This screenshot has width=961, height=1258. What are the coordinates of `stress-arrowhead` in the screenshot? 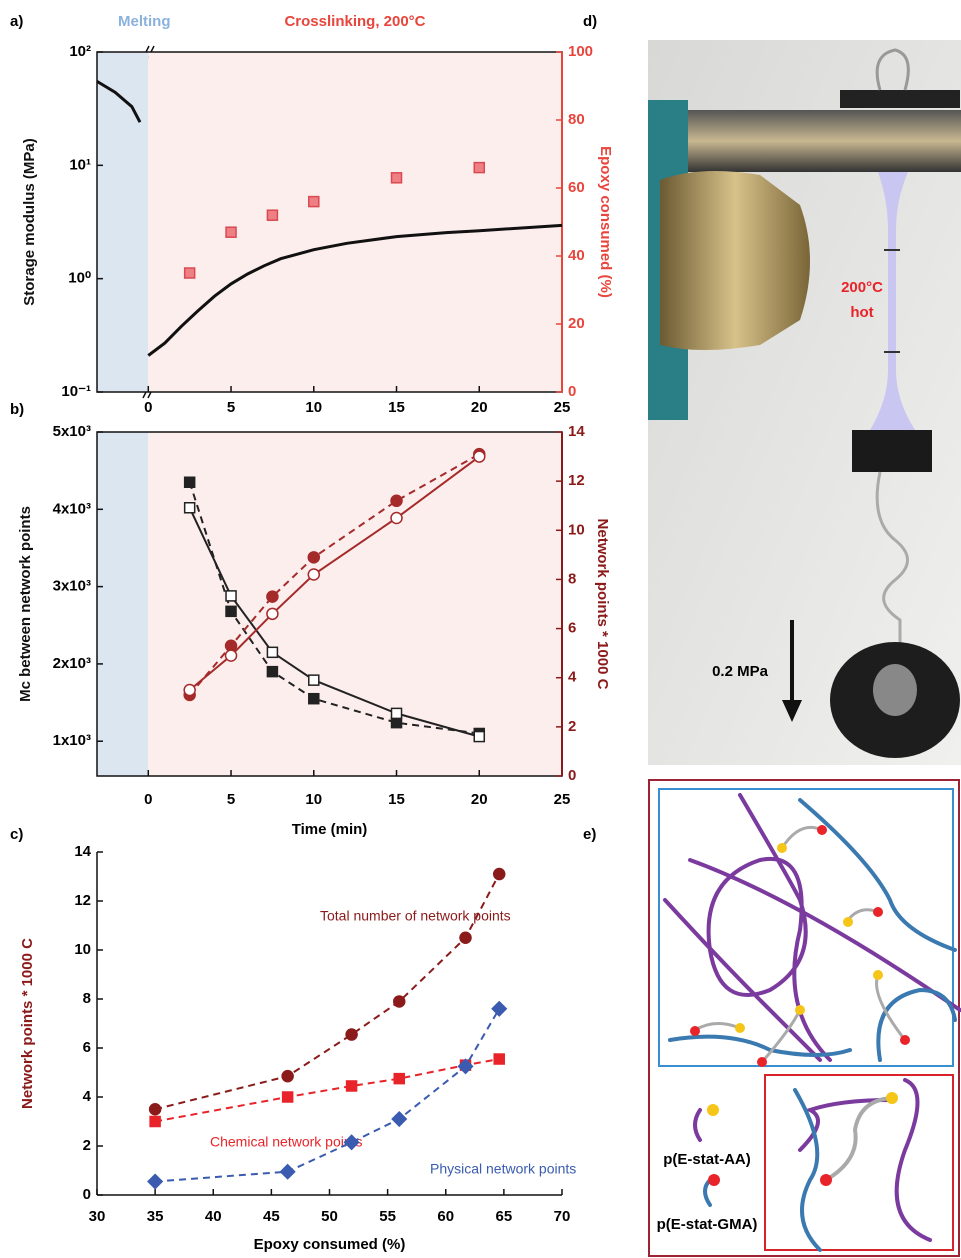 It's located at (792, 711).